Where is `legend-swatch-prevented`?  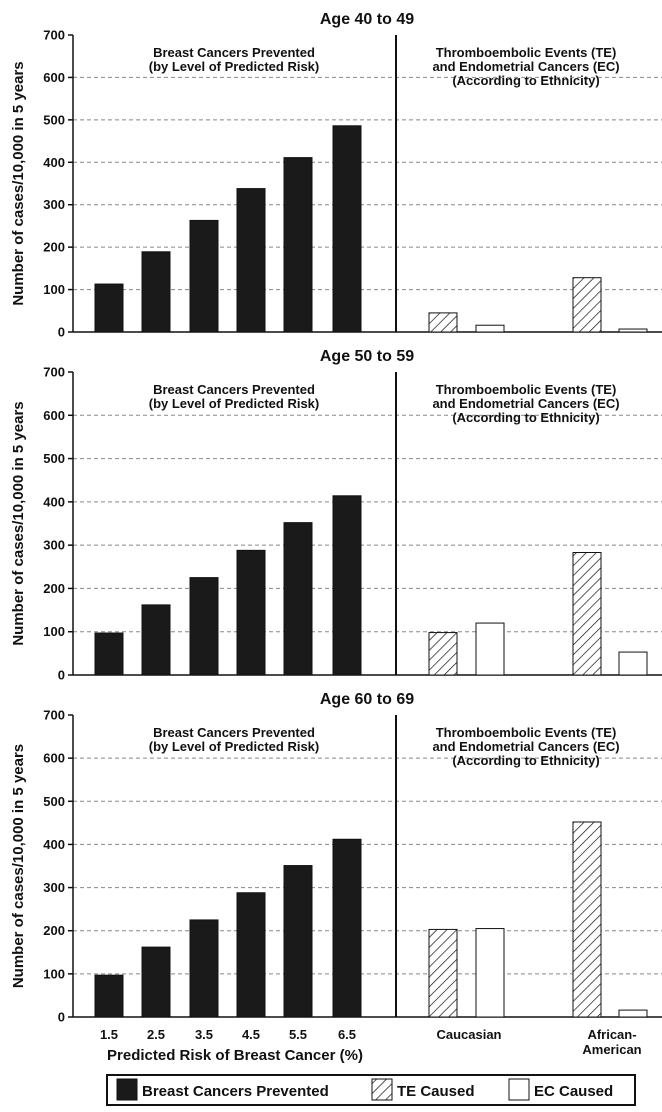
legend-swatch-prevented is located at coordinates (127, 1089).